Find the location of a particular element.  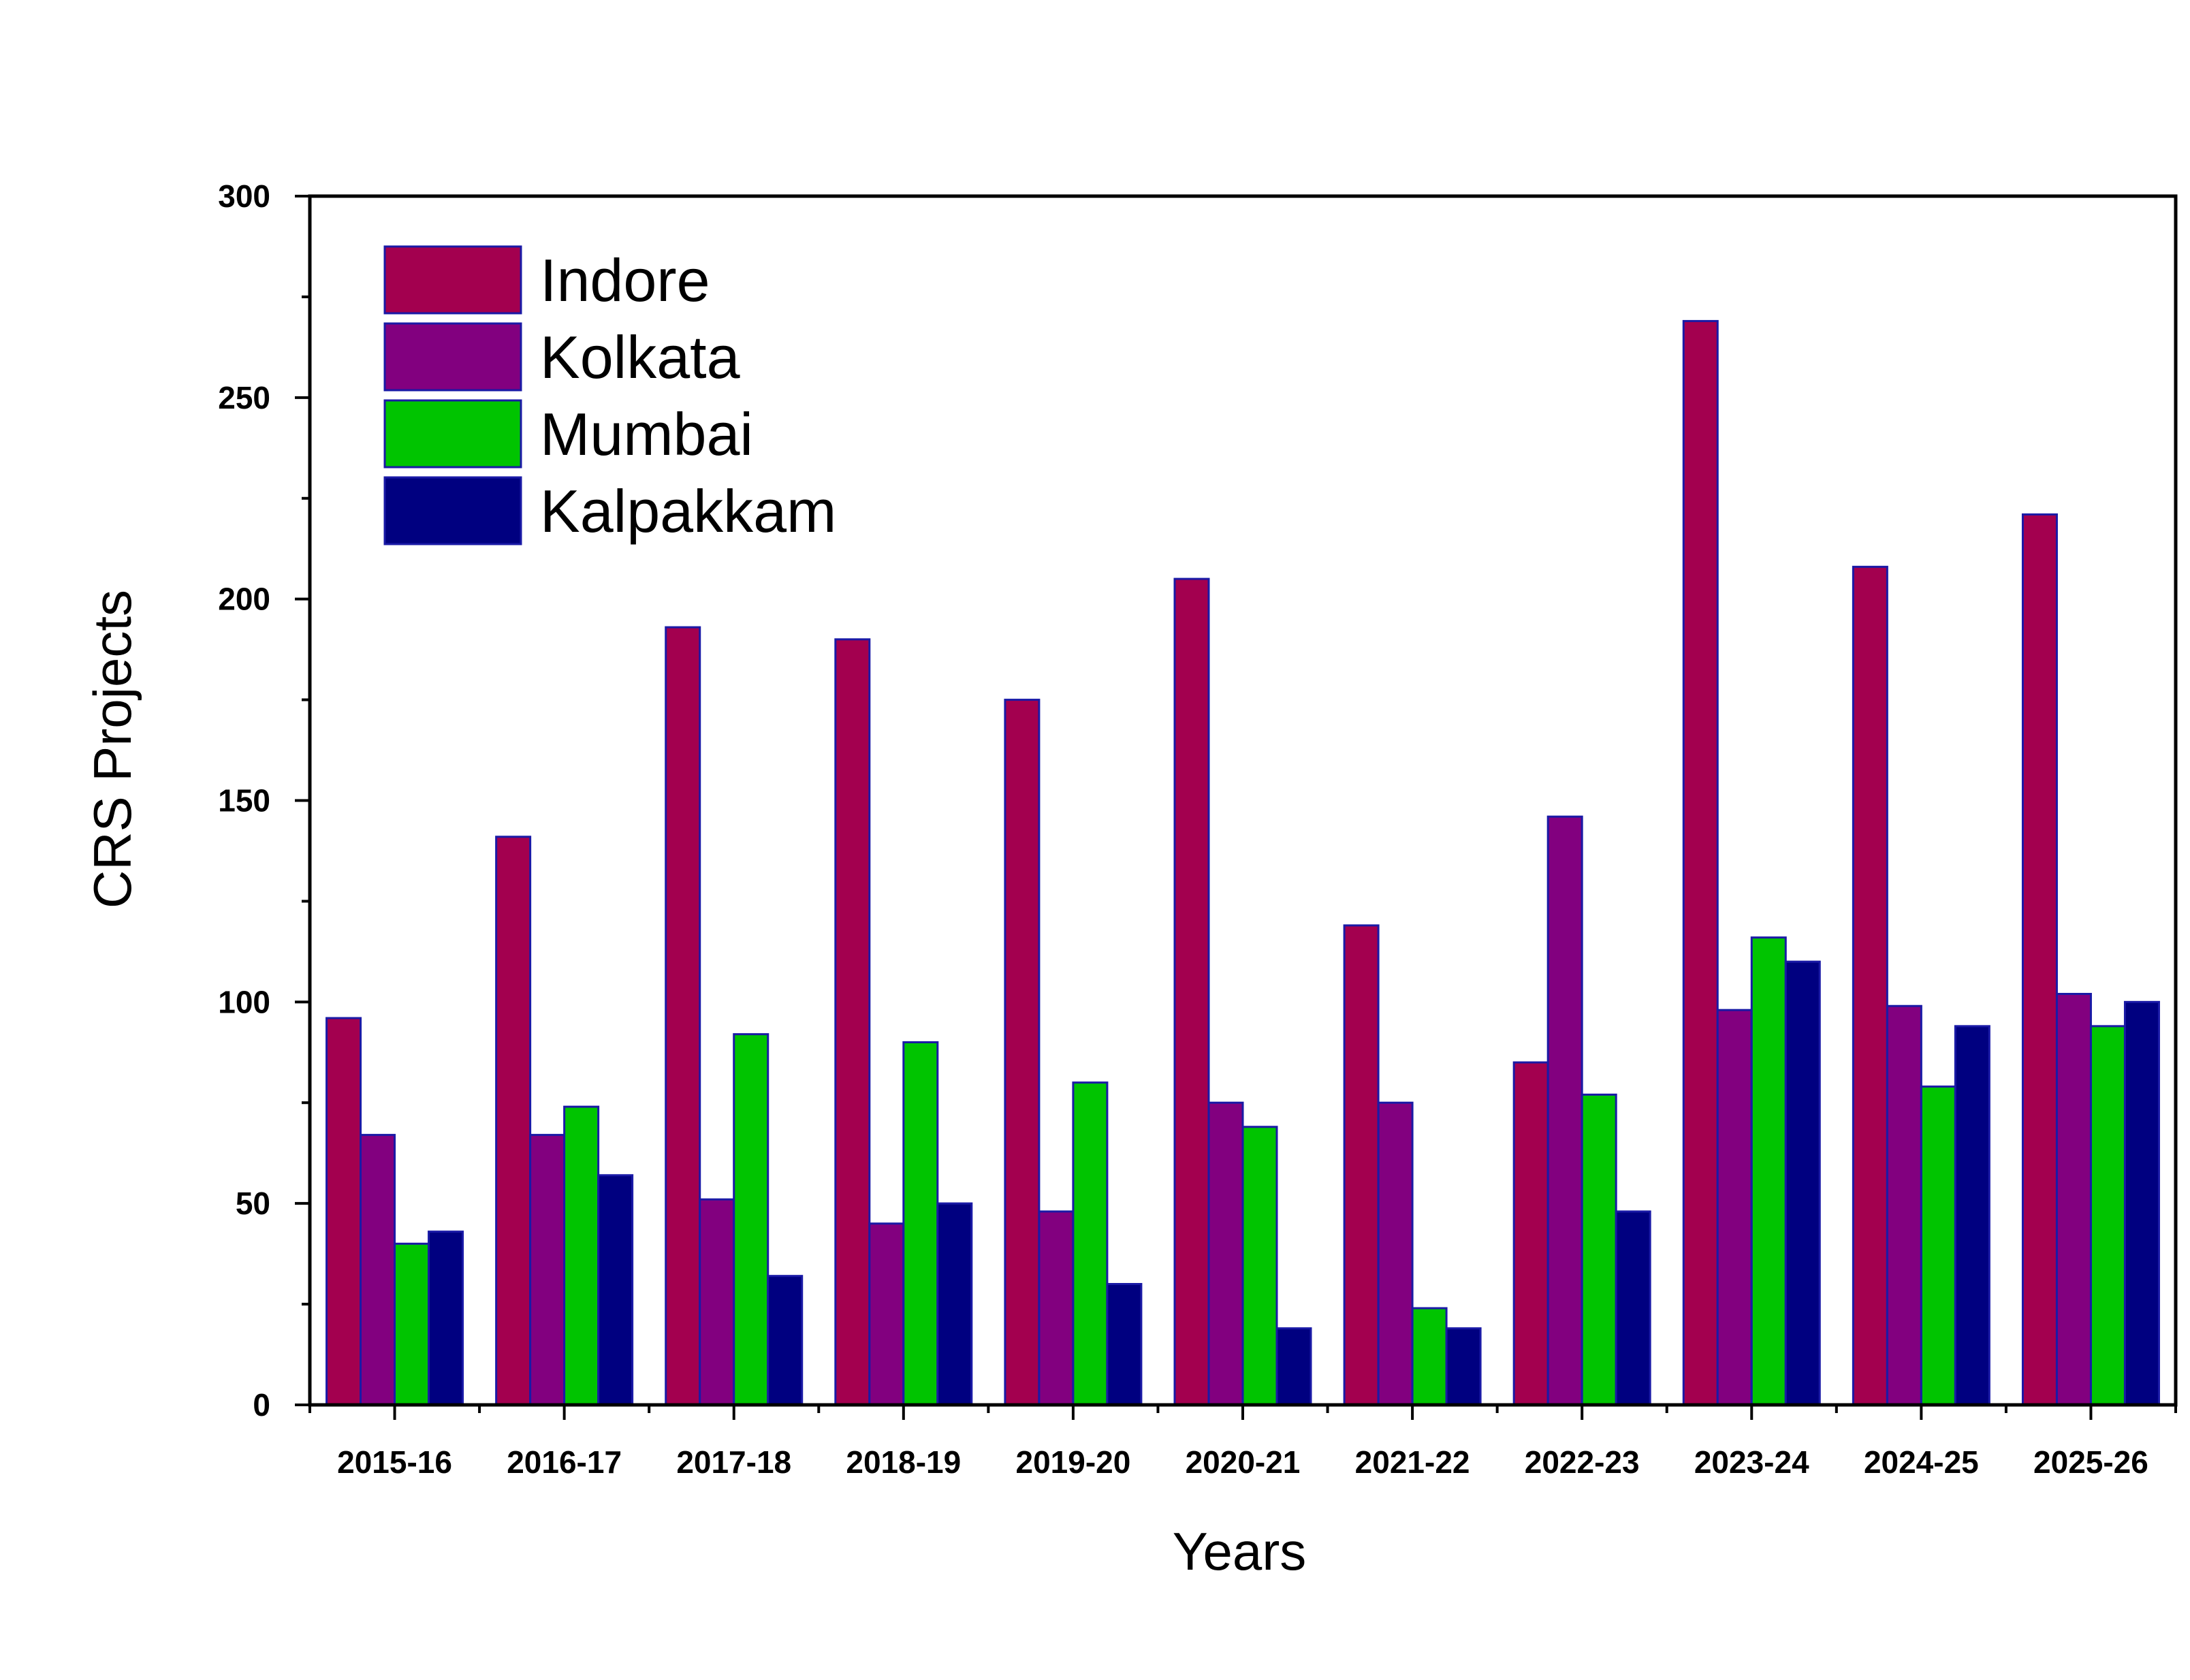

x-tick-label: 2022-23 is located at coordinates (1582, 1462).